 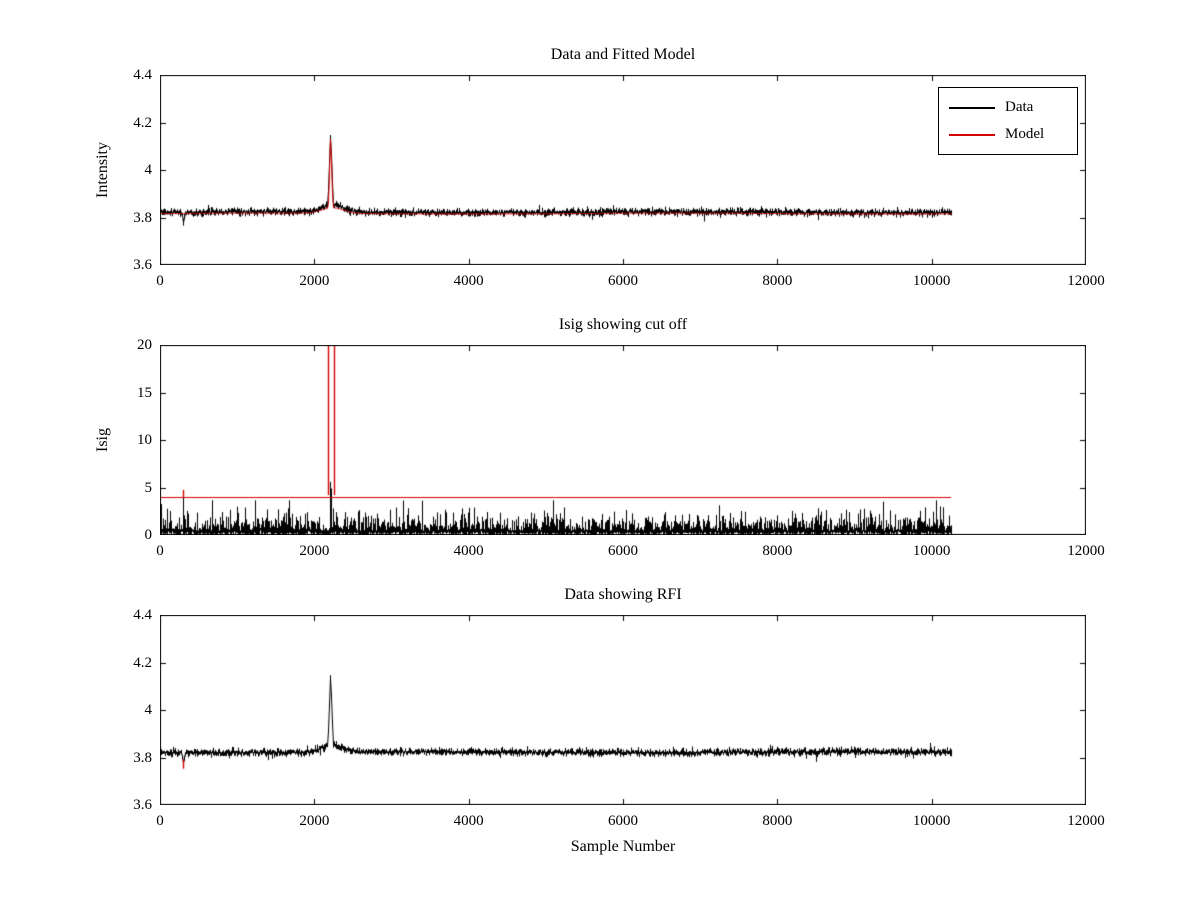 I want to click on legend-item-data: Data, so click(x=1008, y=108).